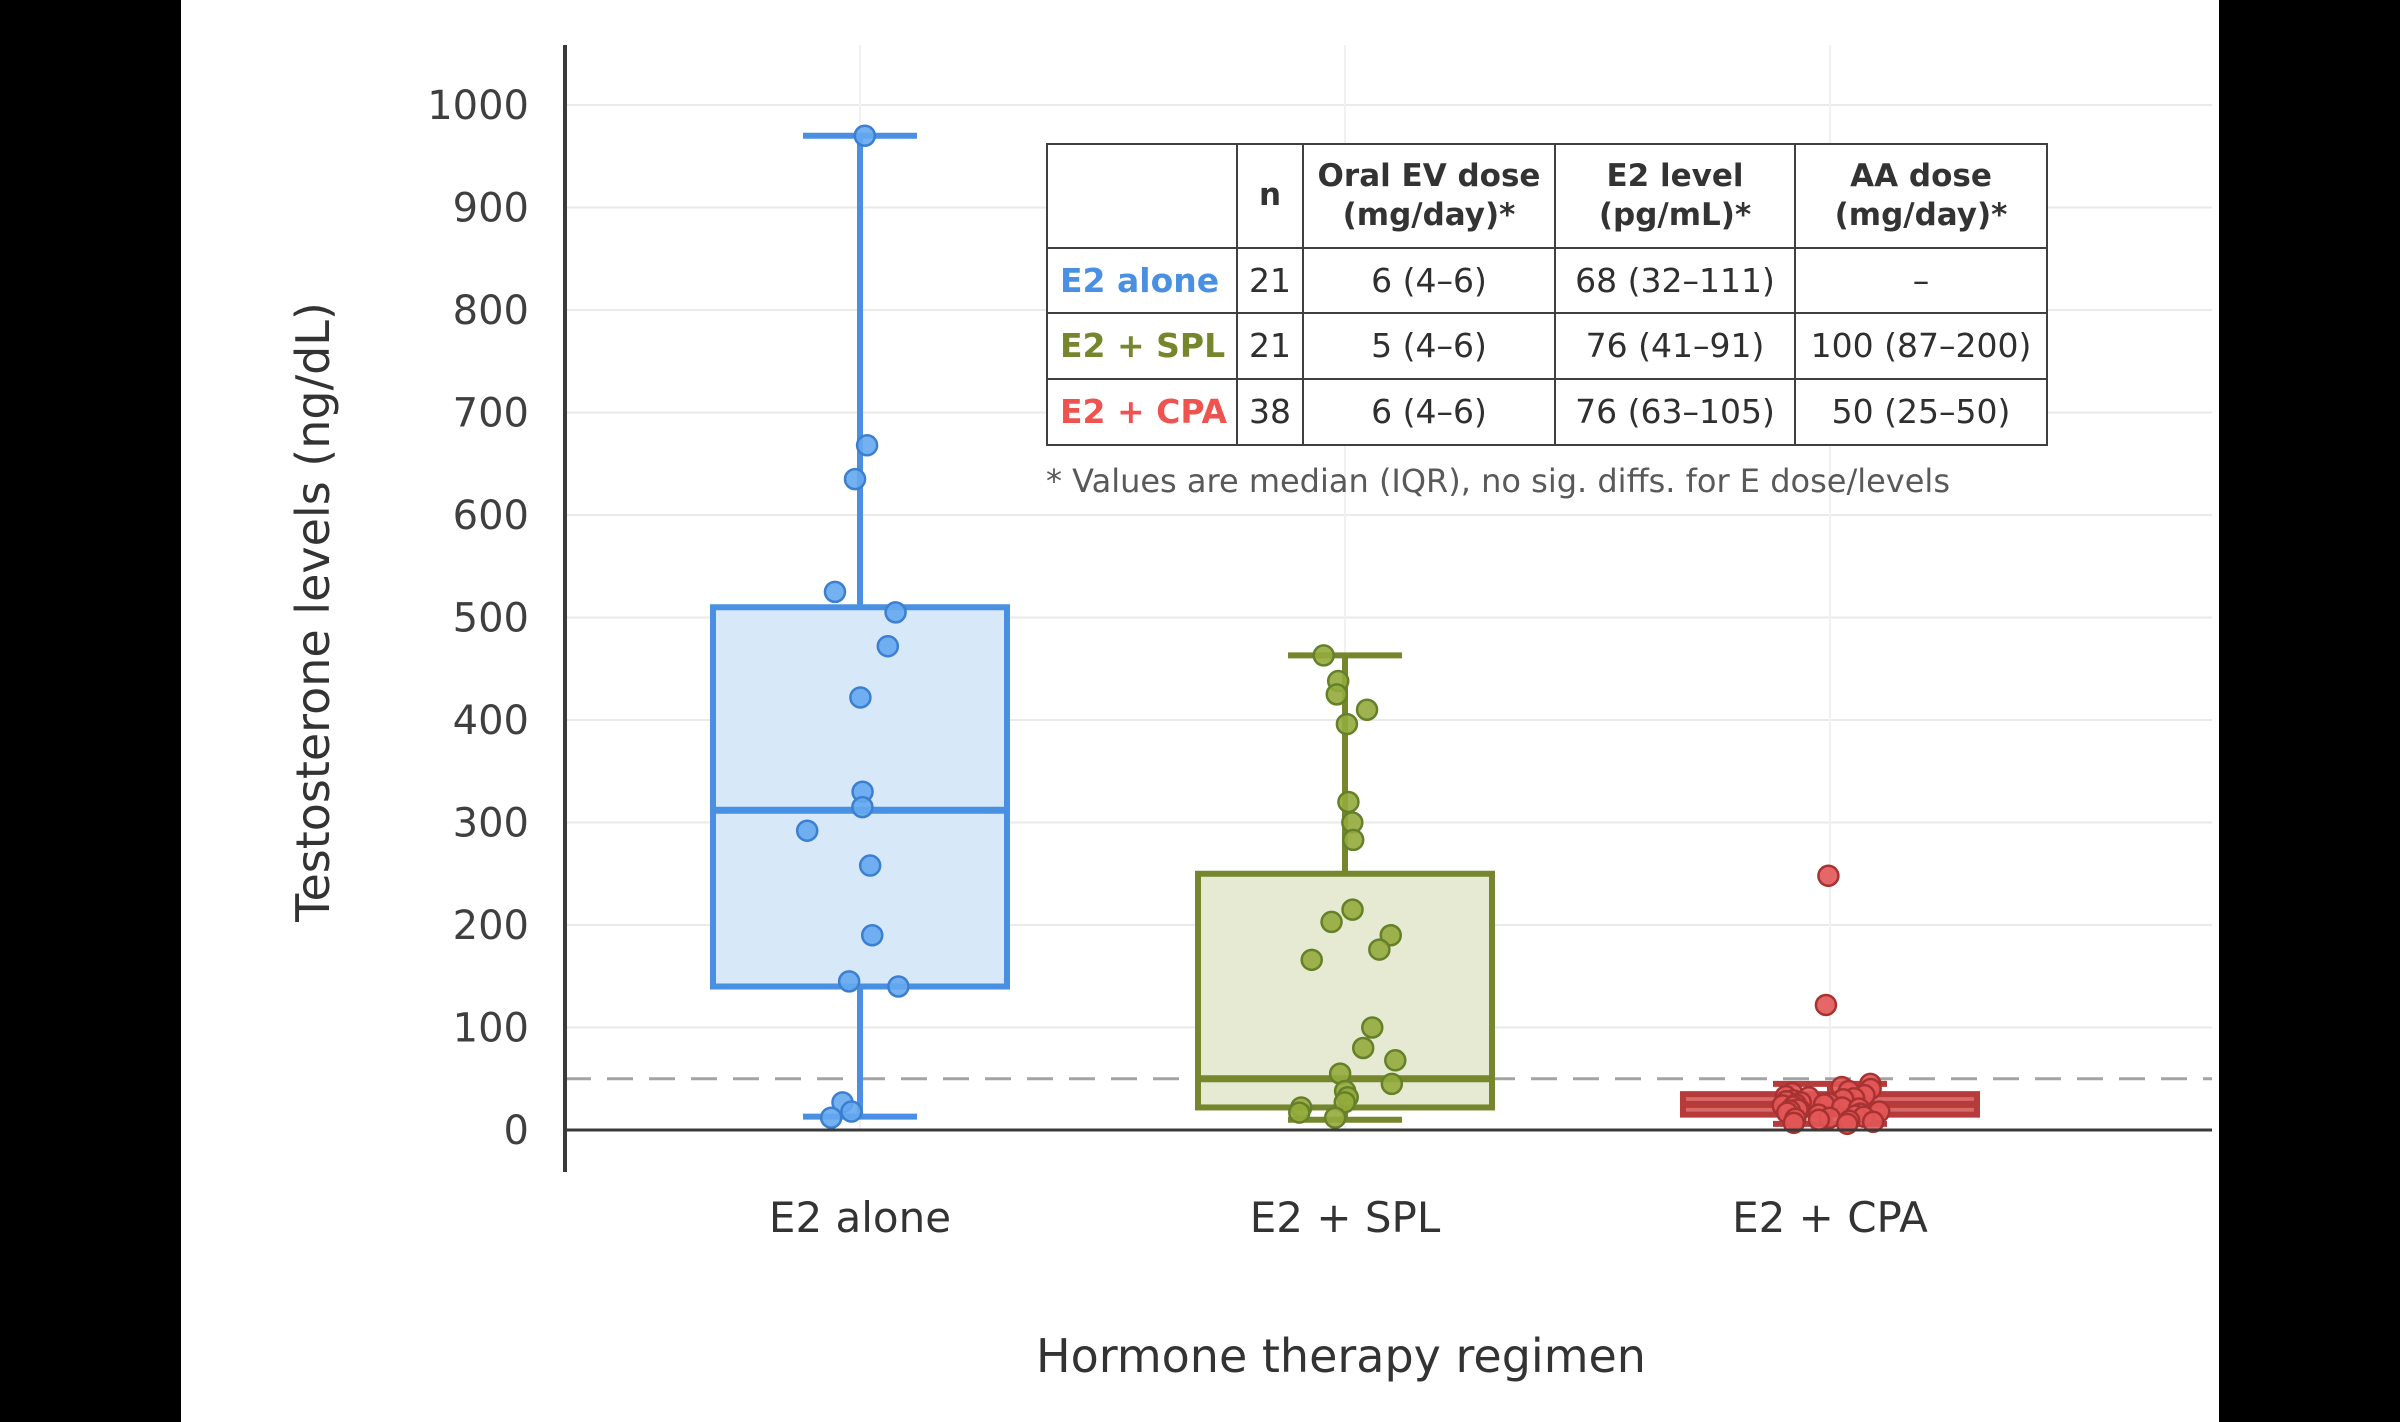 This screenshot has width=2400, height=1422. I want to click on y-axis-title: Testosterone levels (ng/dL), so click(313, 612).